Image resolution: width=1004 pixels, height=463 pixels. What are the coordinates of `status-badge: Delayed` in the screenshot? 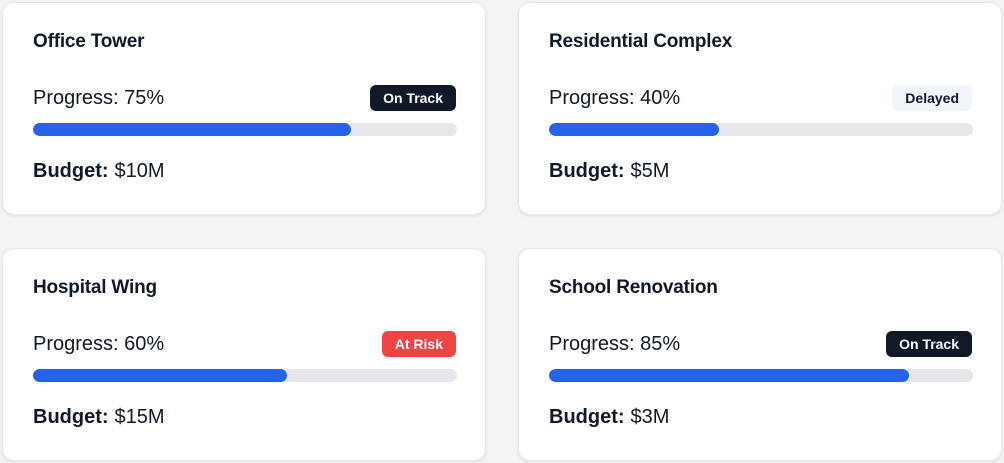 It's located at (932, 98).